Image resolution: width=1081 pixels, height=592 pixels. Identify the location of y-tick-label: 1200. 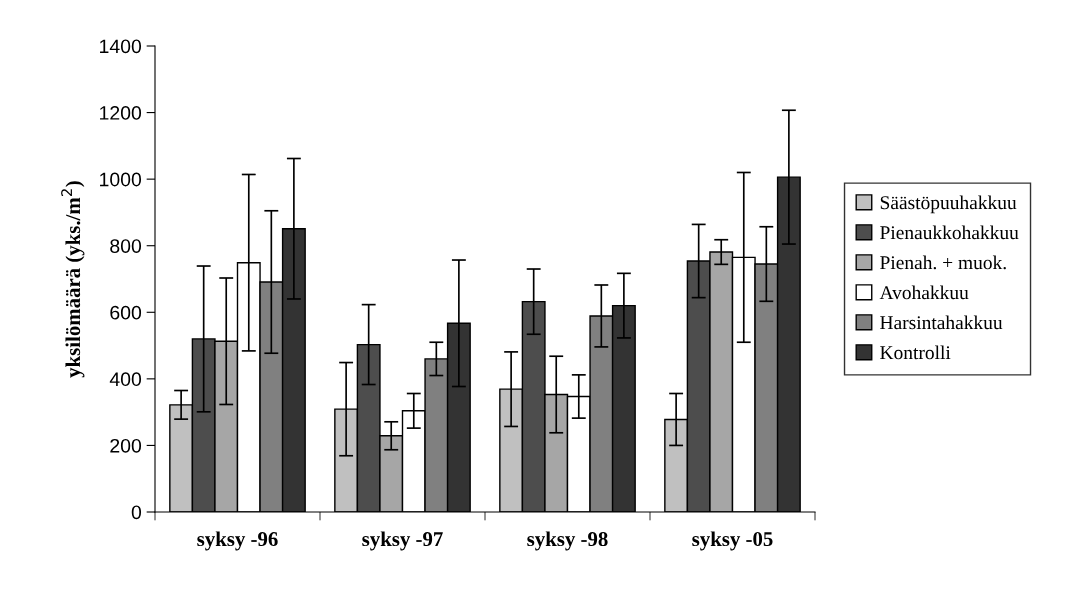
(121, 113).